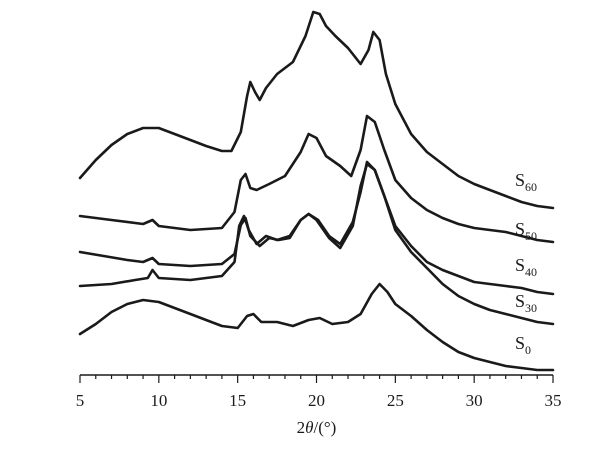  I want to click on series-label-s0: S0, so click(523, 345).